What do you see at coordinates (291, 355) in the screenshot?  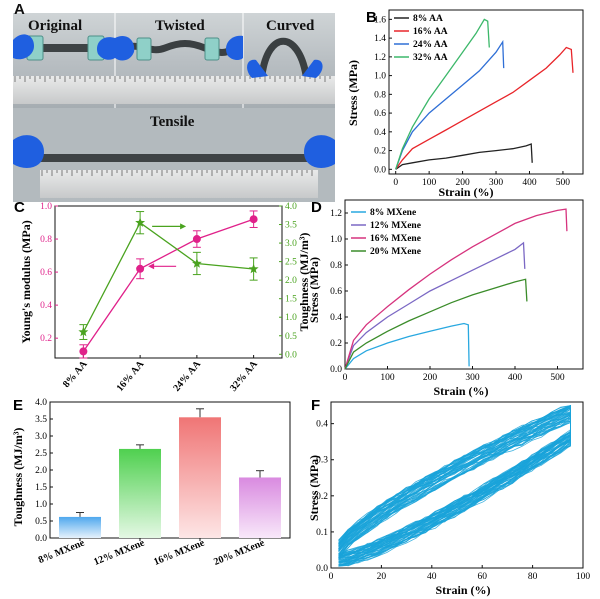 I see `y2-tick-label: 0.0` at bounding box center [291, 355].